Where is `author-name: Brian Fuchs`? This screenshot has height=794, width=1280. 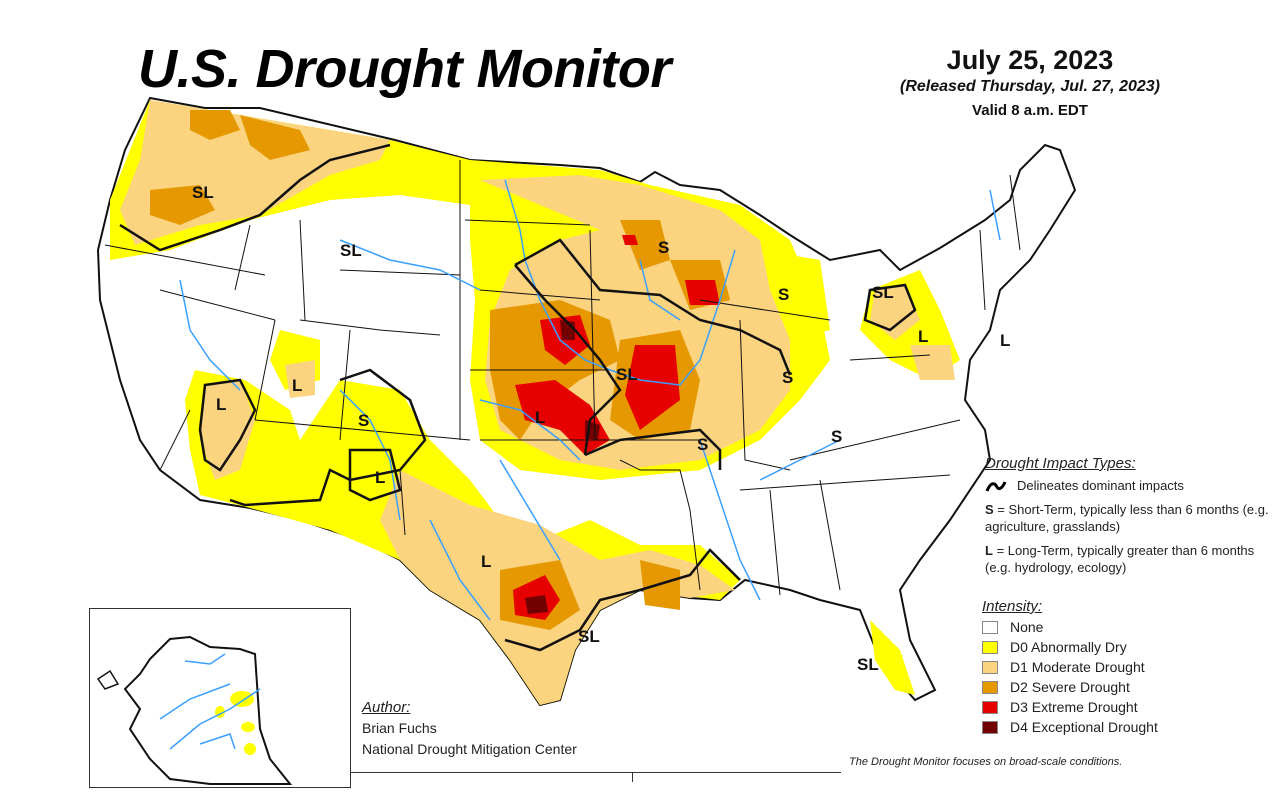 author-name: Brian Fuchs is located at coordinates (399, 728).